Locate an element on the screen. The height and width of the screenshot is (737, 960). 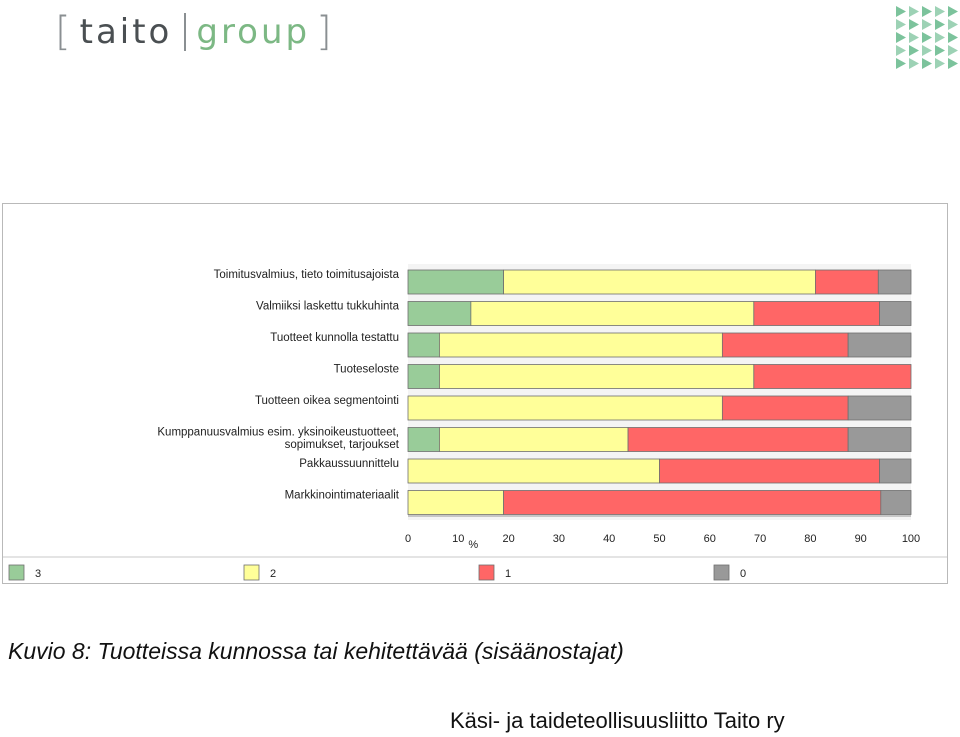
footer-organization: Käsi- ja taideteollisuusliitto Taito ry is located at coordinates (617, 720).